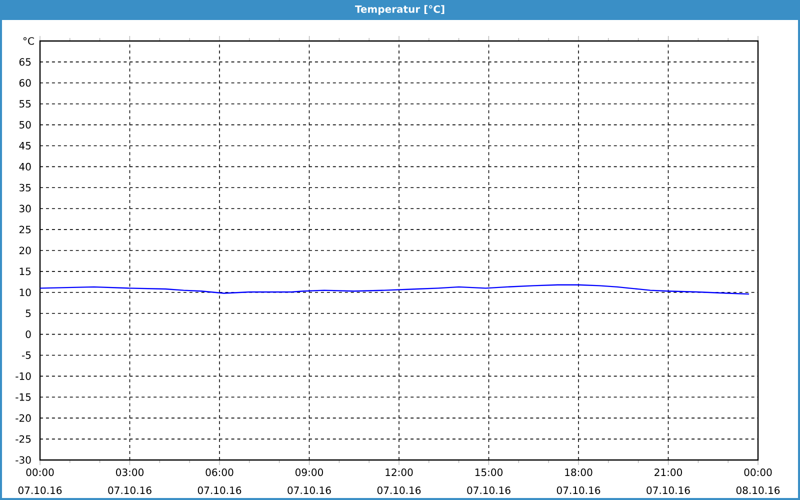  What do you see at coordinates (220, 481) in the screenshot?
I see `x-tick-label: 06:00 07.10.16` at bounding box center [220, 481].